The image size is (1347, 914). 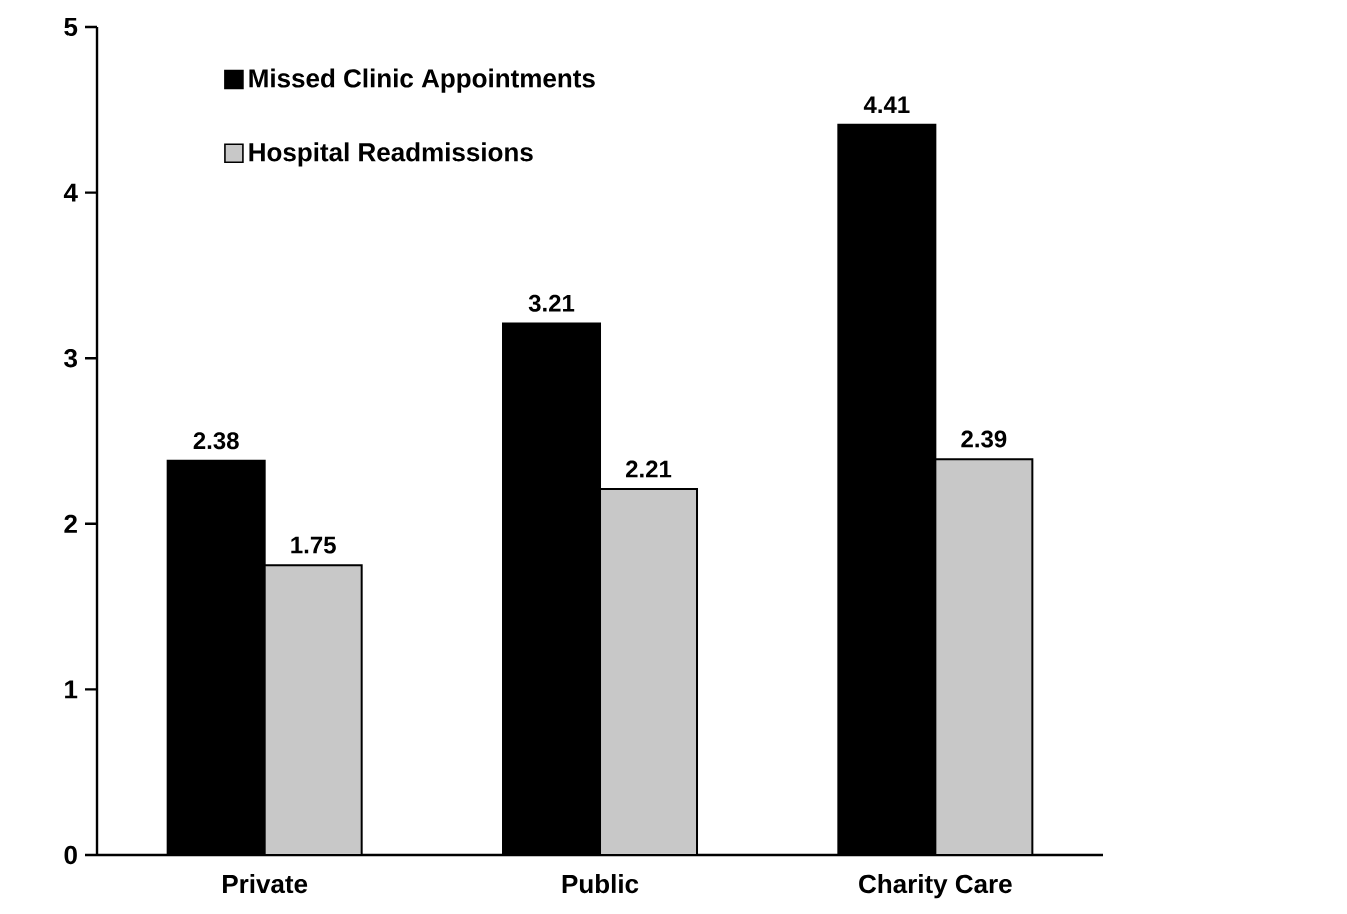 What do you see at coordinates (216, 441) in the screenshot?
I see `data-label: 2.38` at bounding box center [216, 441].